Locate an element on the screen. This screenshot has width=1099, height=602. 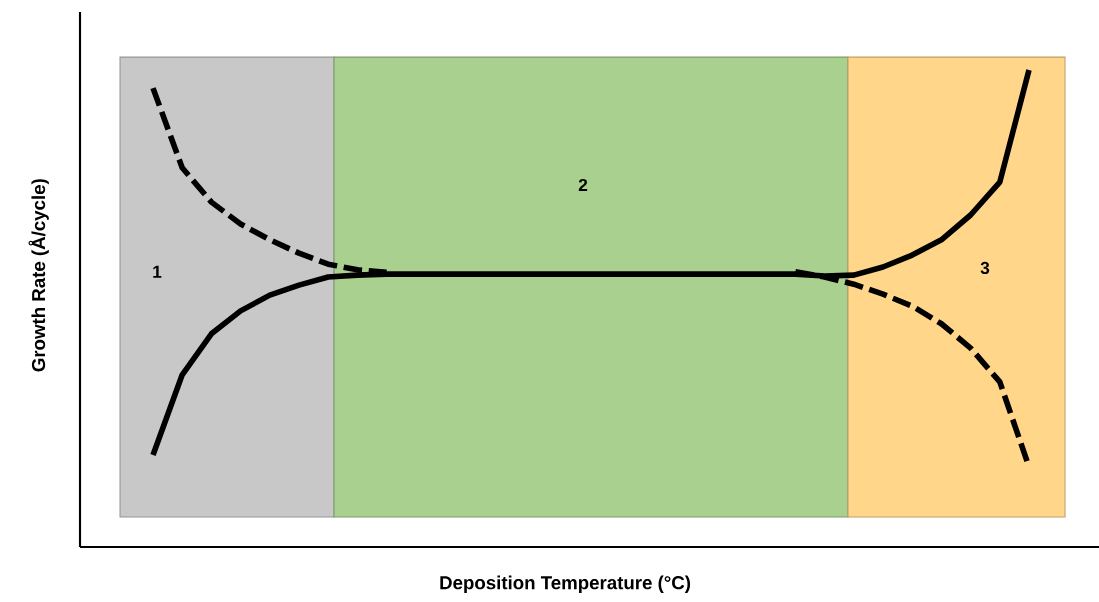
annotation: 3 is located at coordinates (985, 268).